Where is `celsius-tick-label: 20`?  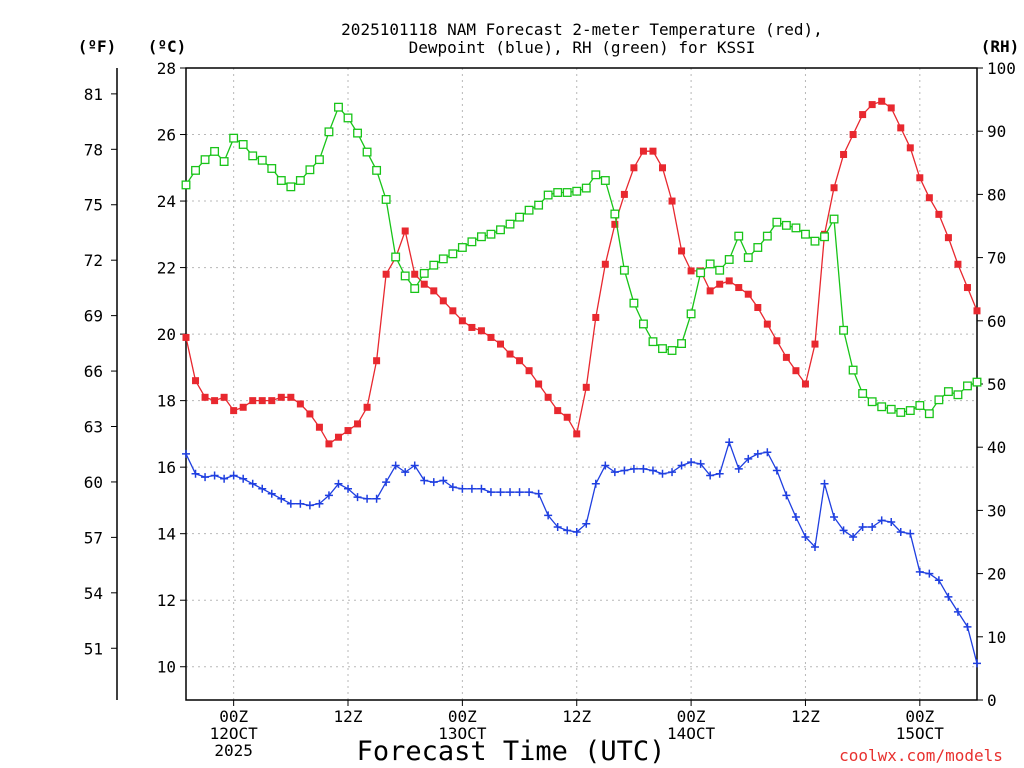 celsius-tick-label: 20 is located at coordinates (166, 334).